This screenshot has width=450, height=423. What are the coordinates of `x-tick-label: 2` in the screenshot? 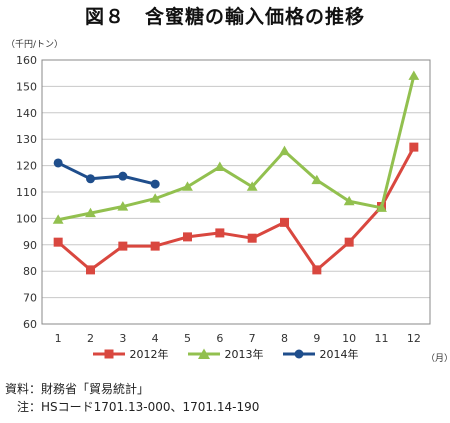 It's located at (90, 338).